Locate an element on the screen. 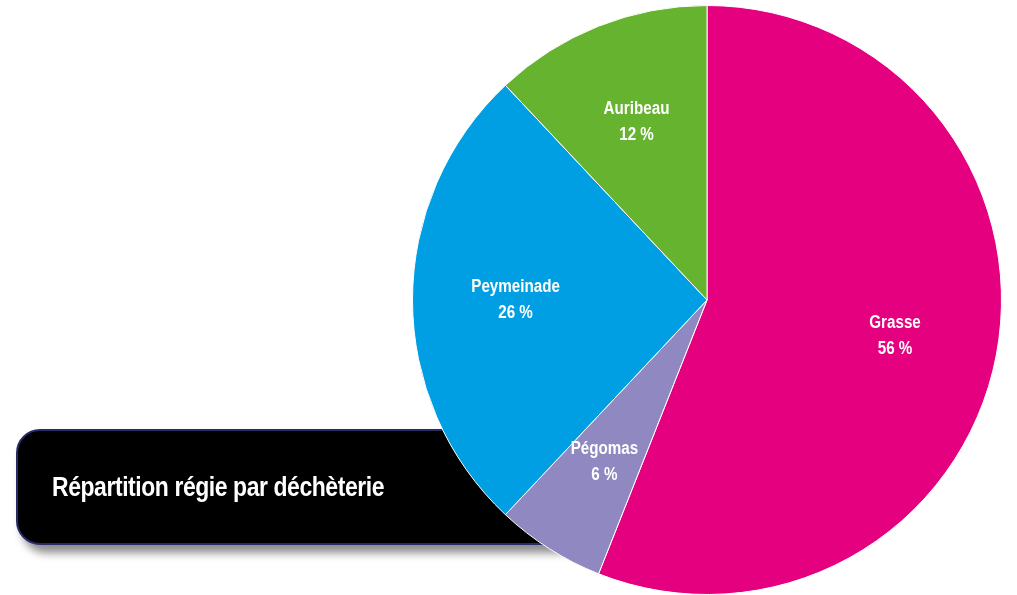  slice-label: Peymeinade is located at coordinates (515, 285).